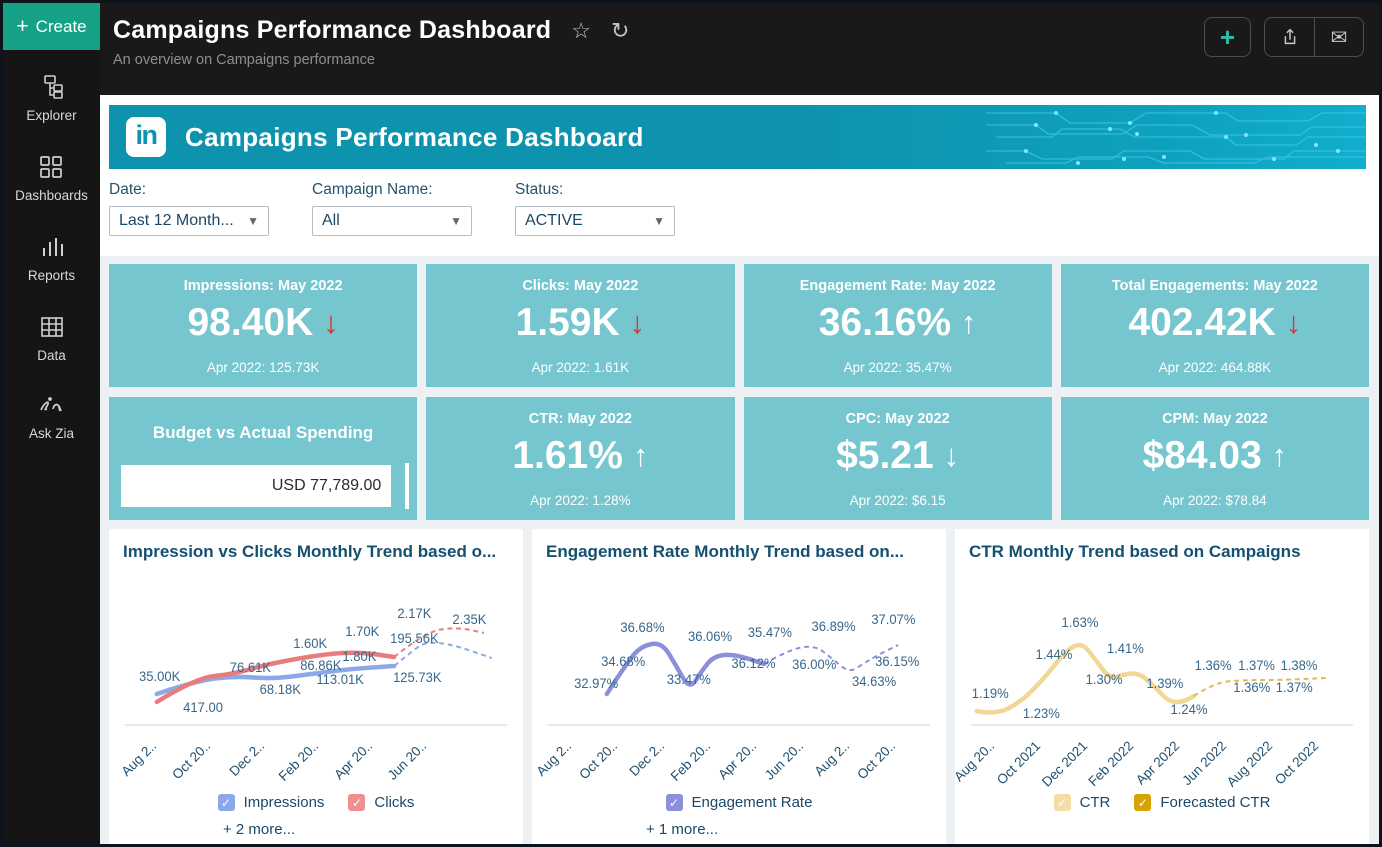 The width and height of the screenshot is (1382, 847). Describe the element at coordinates (642, 627) in the screenshot. I see `data-label: 36.68%` at that location.